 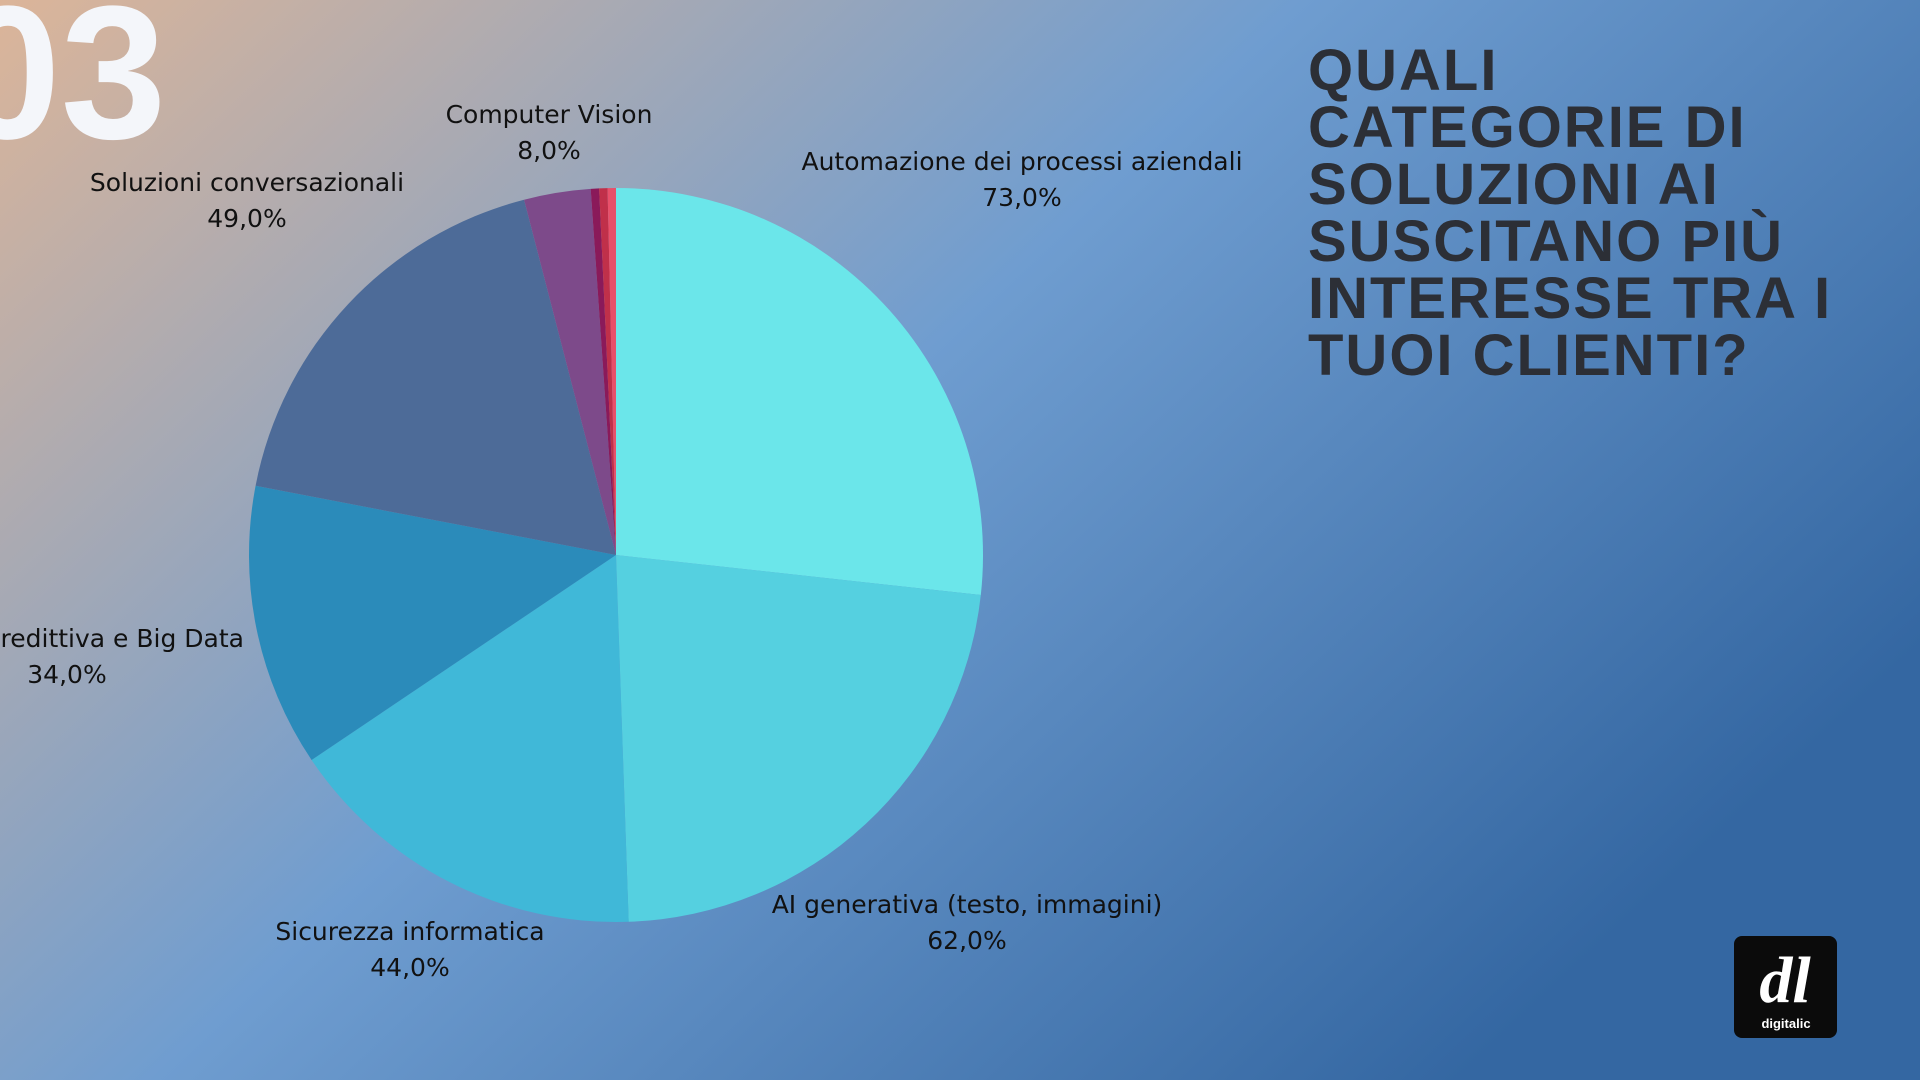 I want to click on slice-value-label: 44,0%, so click(x=409, y=967).